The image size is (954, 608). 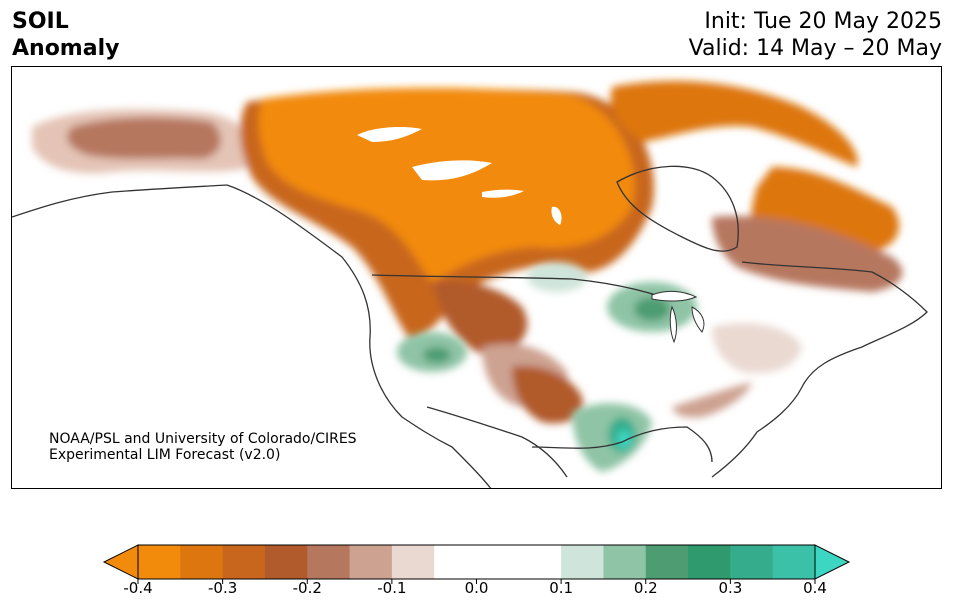 I want to click on gulf-coast, so click(x=622, y=444).